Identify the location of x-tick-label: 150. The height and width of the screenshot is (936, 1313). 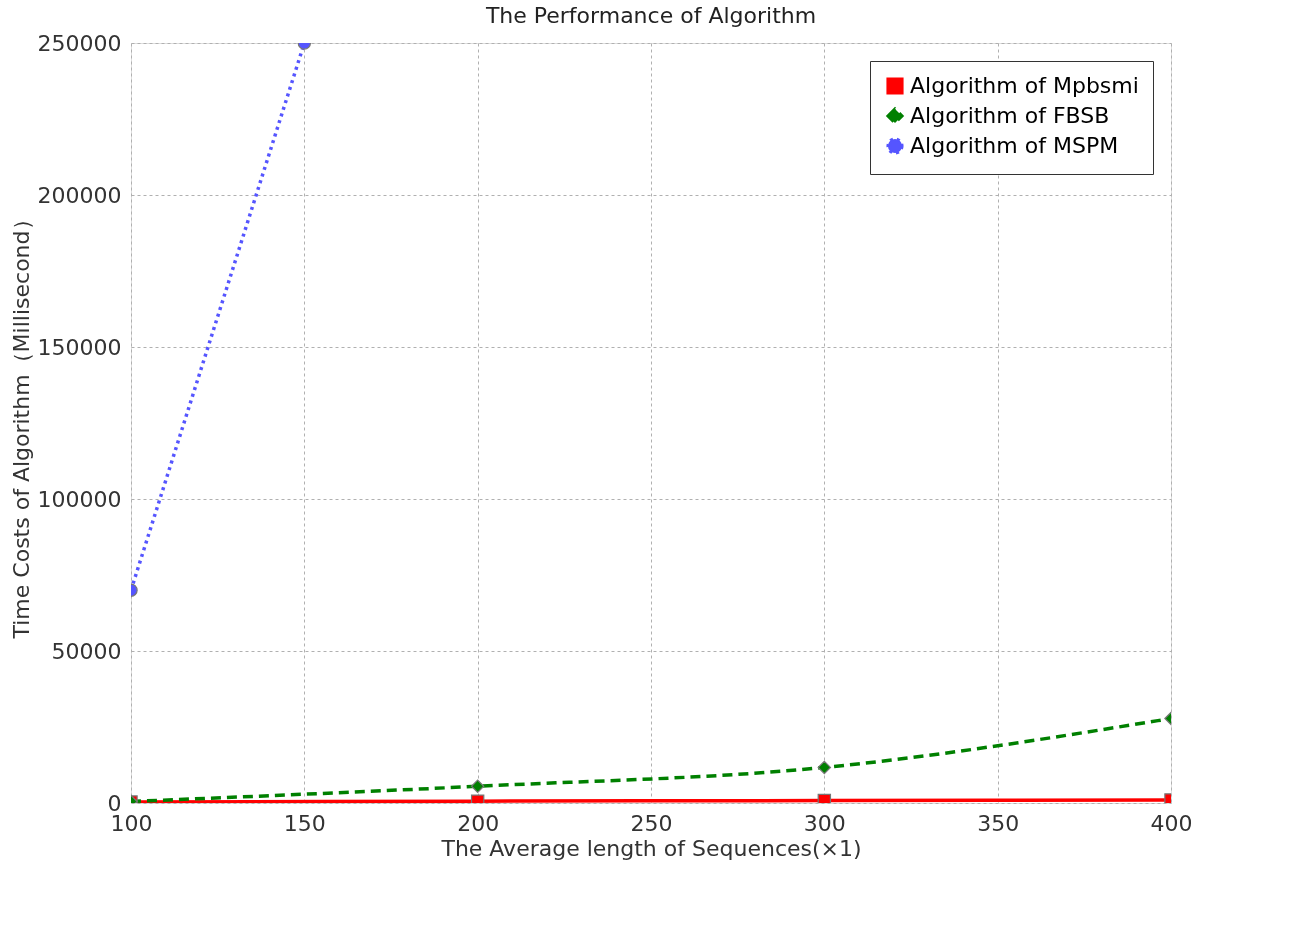
(304, 823).